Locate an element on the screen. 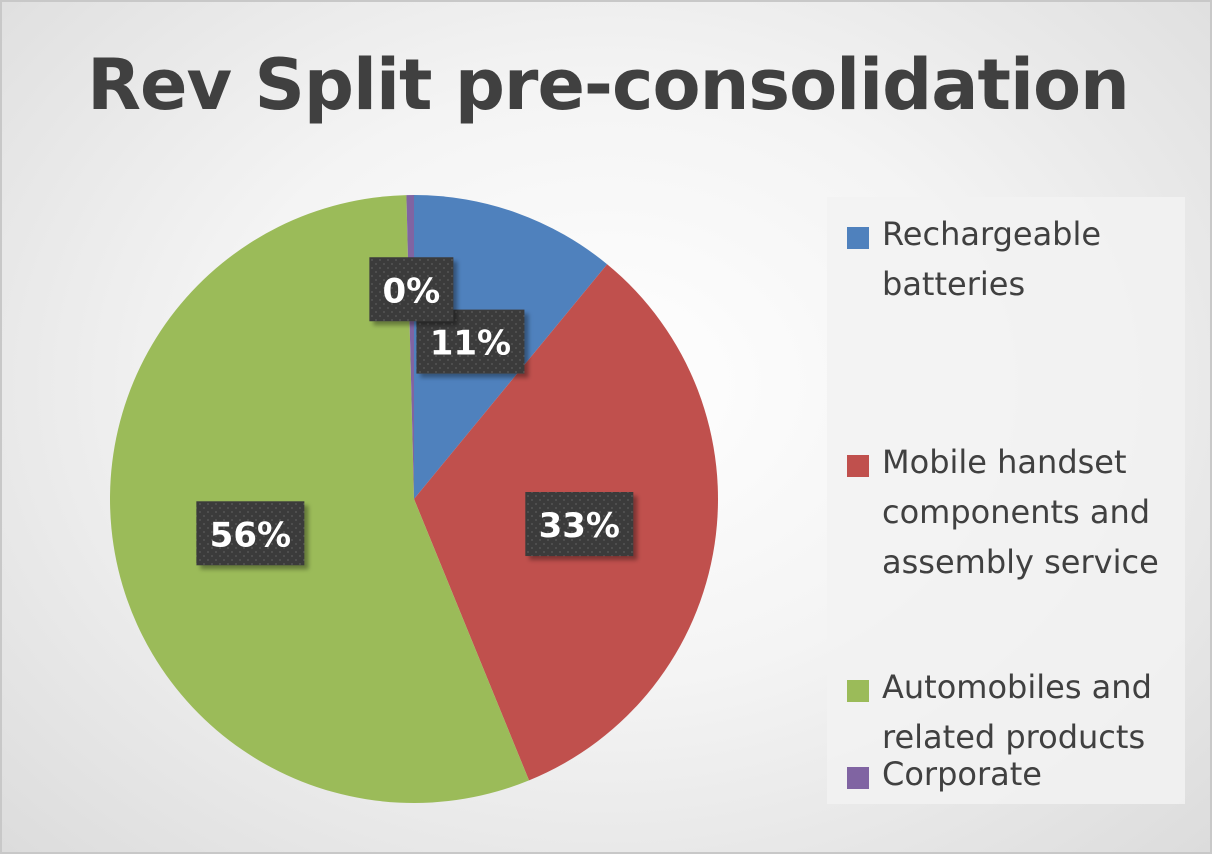  legend-label: Automobiles and related products is located at coordinates (1017, 712).